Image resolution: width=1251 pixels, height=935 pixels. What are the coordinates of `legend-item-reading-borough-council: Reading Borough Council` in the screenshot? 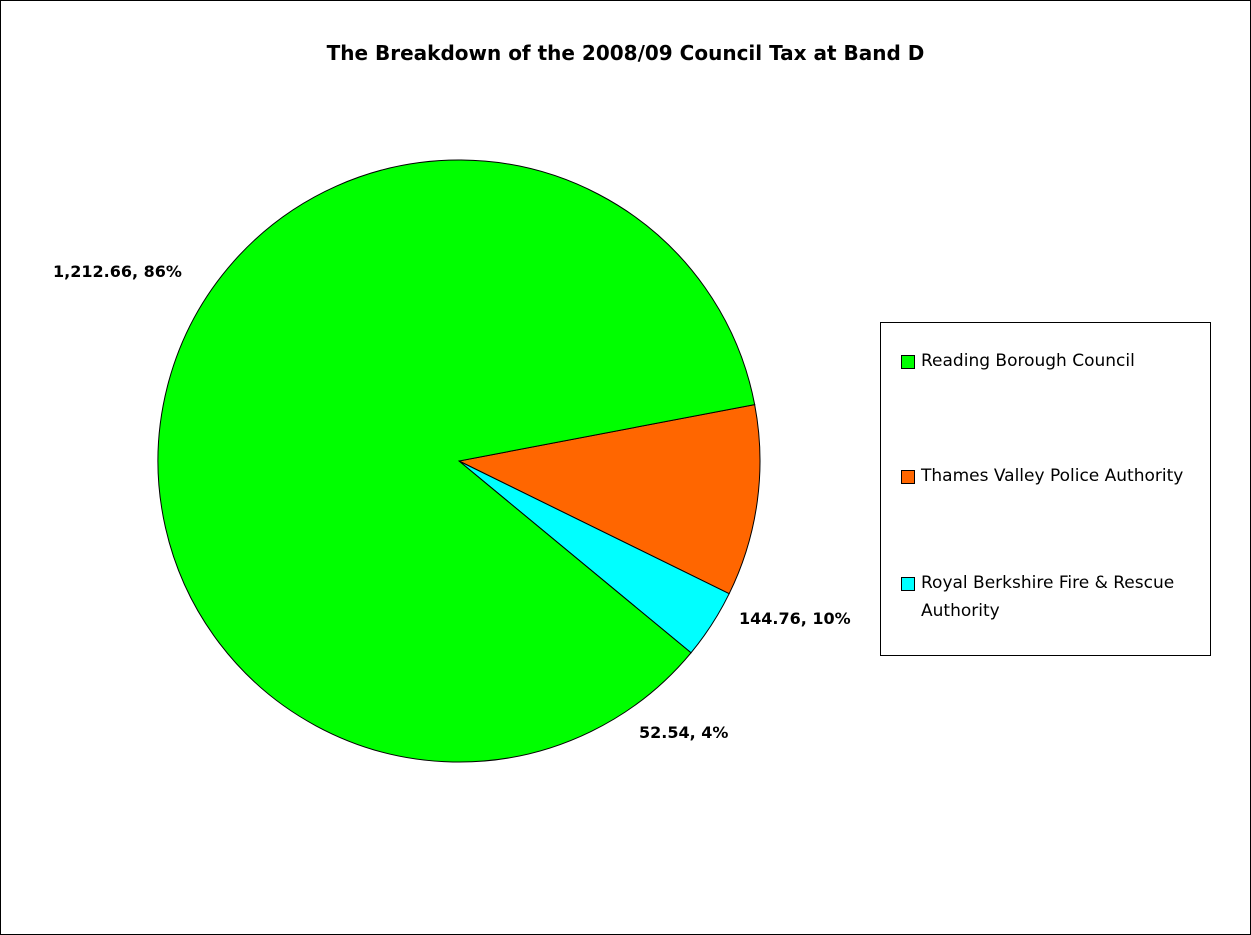 It's located at (1053, 361).